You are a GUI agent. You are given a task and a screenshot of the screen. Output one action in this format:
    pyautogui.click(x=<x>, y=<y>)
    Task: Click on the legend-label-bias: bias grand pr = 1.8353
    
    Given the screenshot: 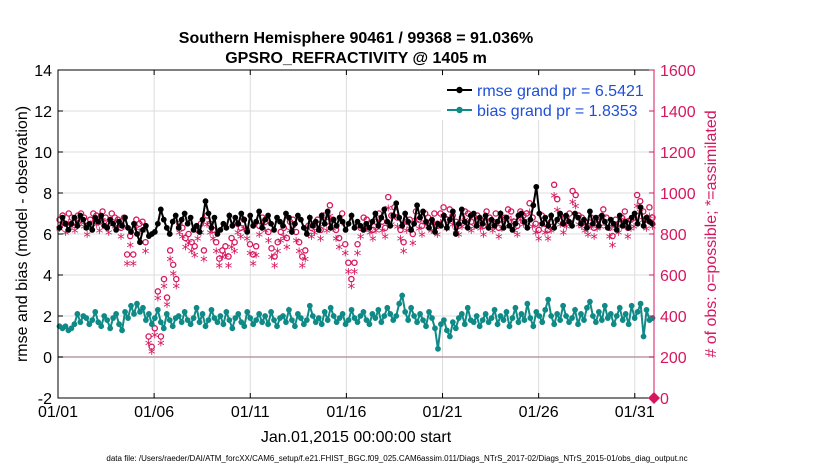 What is the action you would take?
    pyautogui.click(x=557, y=111)
    